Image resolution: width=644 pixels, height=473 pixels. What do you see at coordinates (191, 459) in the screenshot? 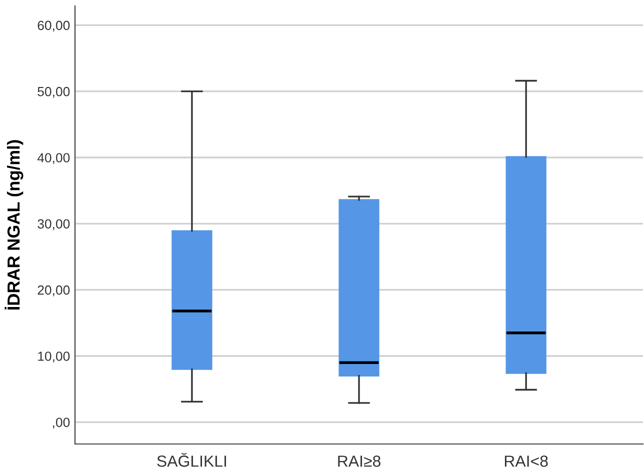
I see `x-tick-label: SAĞLIKLI` at bounding box center [191, 459].